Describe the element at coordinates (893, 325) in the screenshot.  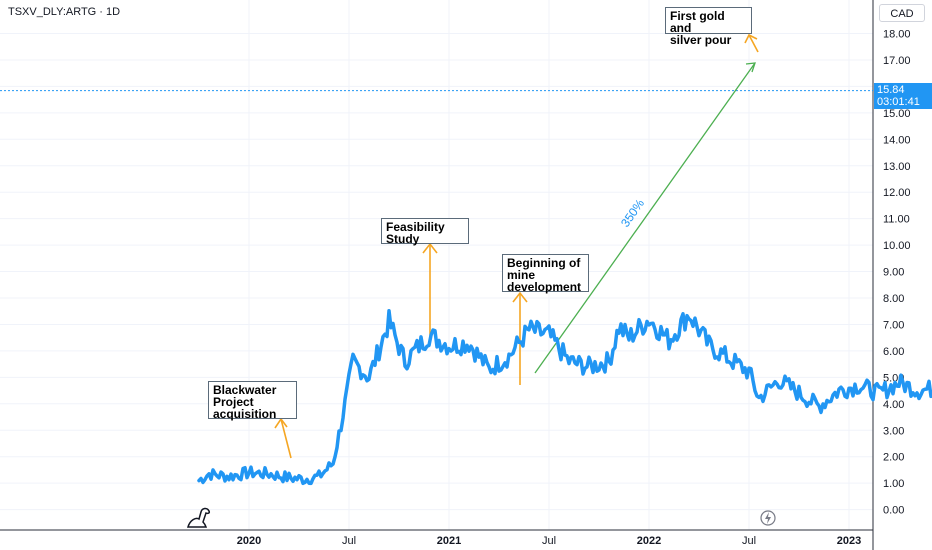
I see `y-tick-label: 7.00` at that location.